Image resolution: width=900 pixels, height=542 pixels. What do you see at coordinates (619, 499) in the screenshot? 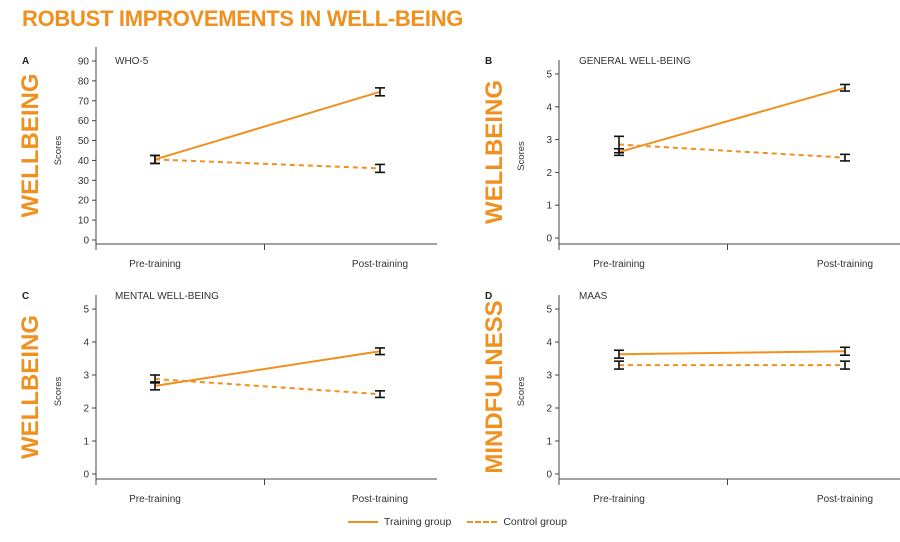
I see `panel-d-x-tick-label: Pre-training` at bounding box center [619, 499].